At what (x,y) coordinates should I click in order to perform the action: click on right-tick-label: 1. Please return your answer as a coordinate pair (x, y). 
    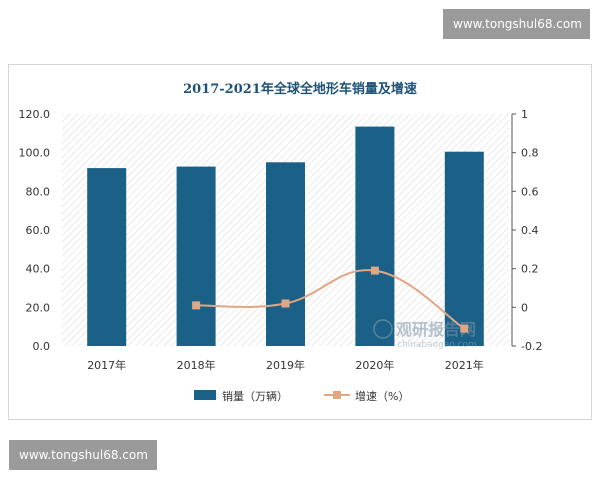
    Looking at the image, I should click on (524, 114).